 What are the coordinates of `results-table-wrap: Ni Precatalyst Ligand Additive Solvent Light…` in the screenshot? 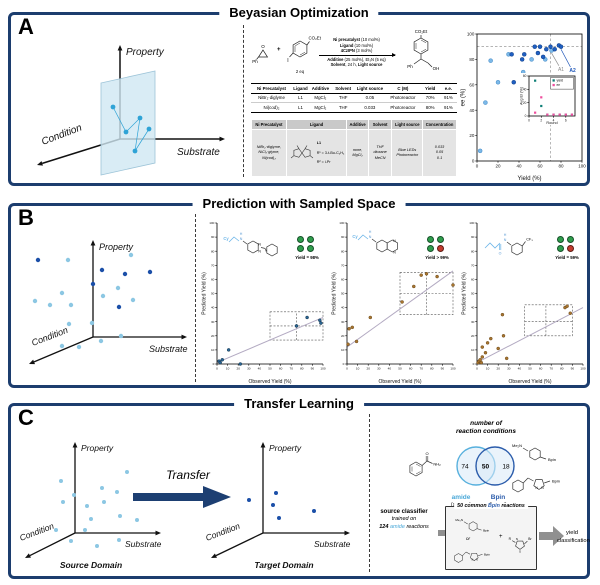 It's located at (354, 98).